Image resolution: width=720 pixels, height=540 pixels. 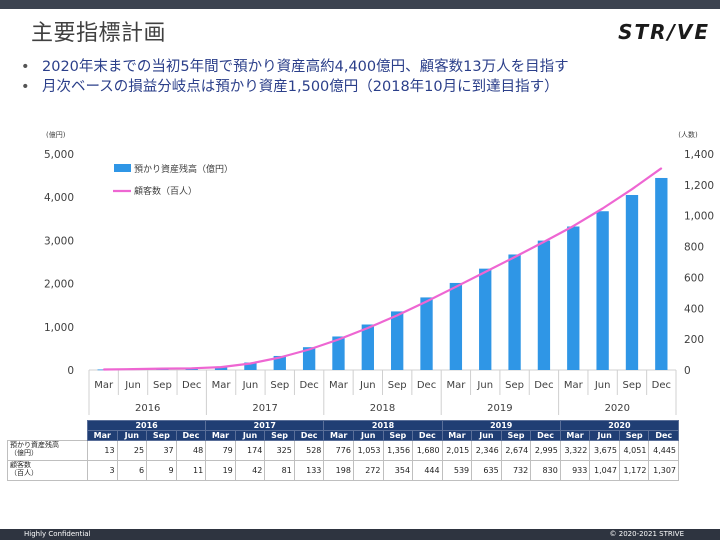 I want to click on table-cell: 11, so click(x=191, y=470).